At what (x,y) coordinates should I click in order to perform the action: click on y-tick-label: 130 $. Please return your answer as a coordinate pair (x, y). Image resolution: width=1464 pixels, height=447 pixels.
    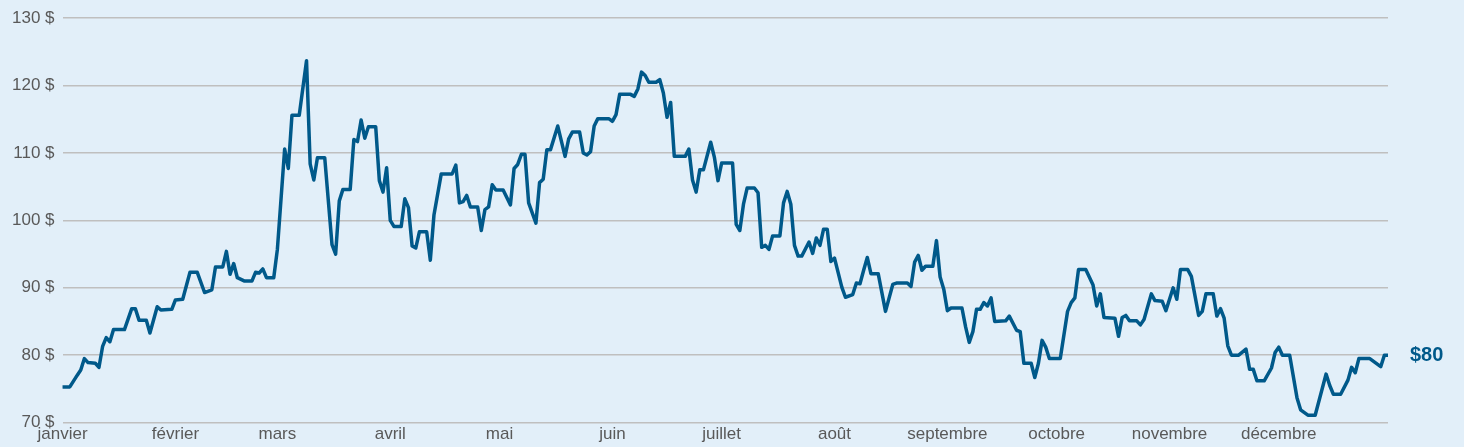
    Looking at the image, I should click on (33, 17).